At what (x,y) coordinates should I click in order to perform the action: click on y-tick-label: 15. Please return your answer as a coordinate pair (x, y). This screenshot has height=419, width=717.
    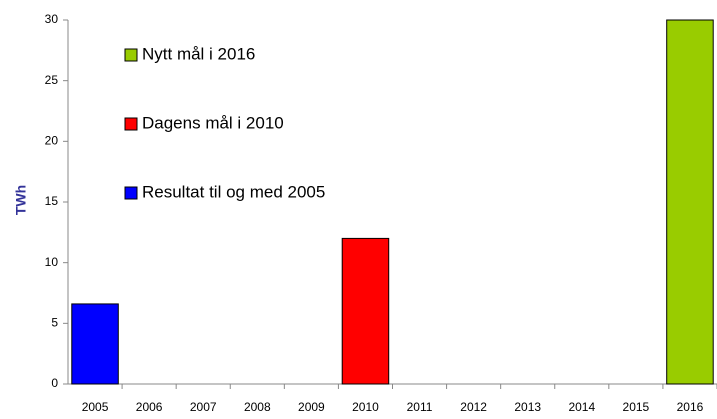
    Looking at the image, I should click on (52, 201).